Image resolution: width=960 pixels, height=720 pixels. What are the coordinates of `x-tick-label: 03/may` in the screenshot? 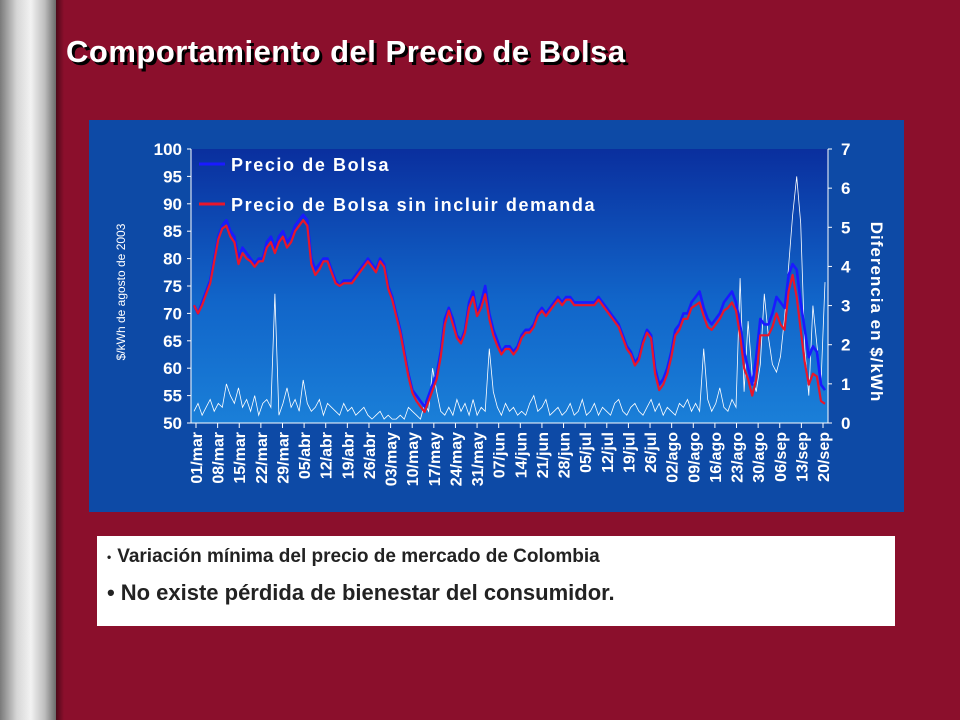 It's located at (392, 459).